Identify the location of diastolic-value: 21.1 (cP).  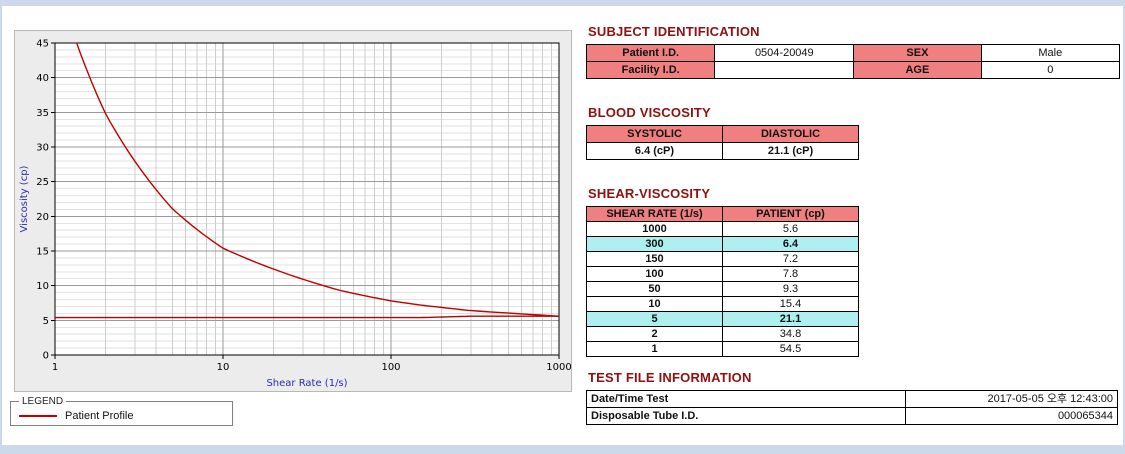
(790, 151).